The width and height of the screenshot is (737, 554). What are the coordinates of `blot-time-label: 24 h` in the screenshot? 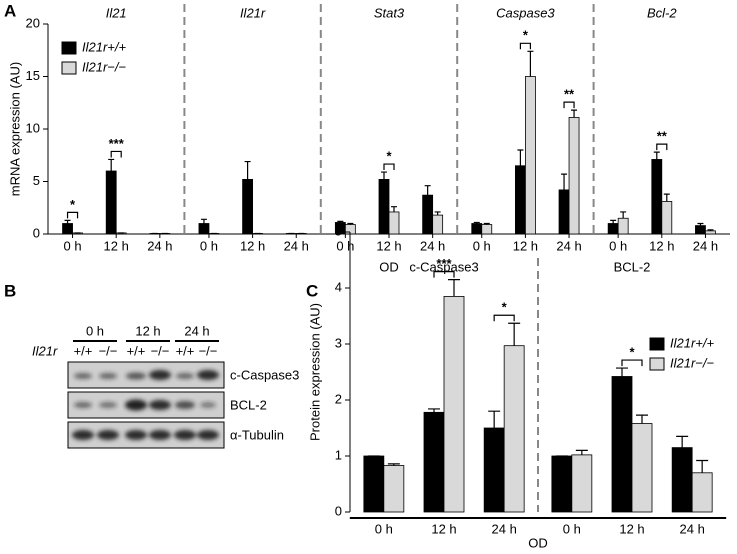 It's located at (196, 330).